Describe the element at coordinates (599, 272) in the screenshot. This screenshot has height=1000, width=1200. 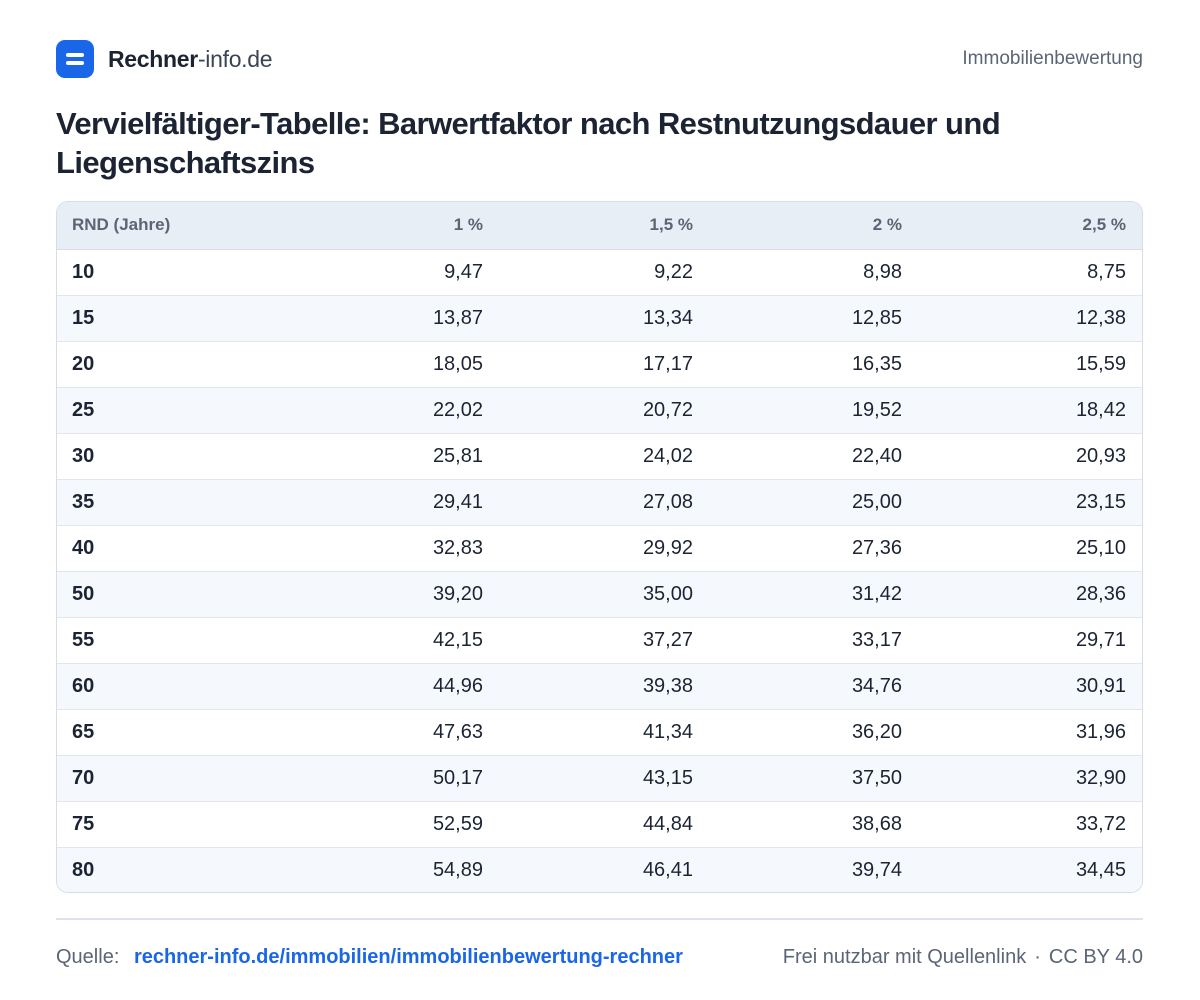
I see `table-row: 10 9,47 9,22 8,98 8,75` at that location.